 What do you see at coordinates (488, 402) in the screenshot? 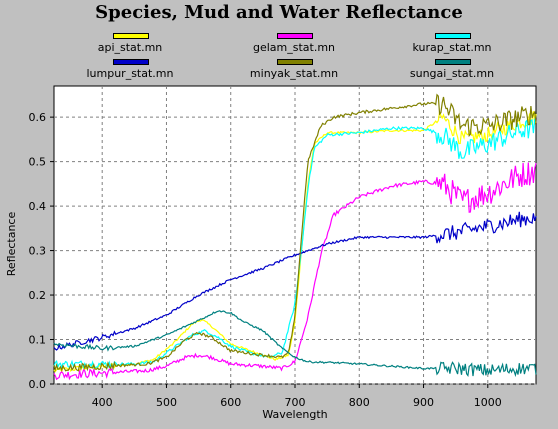
I see `x-tick-label: 1000` at bounding box center [488, 402].